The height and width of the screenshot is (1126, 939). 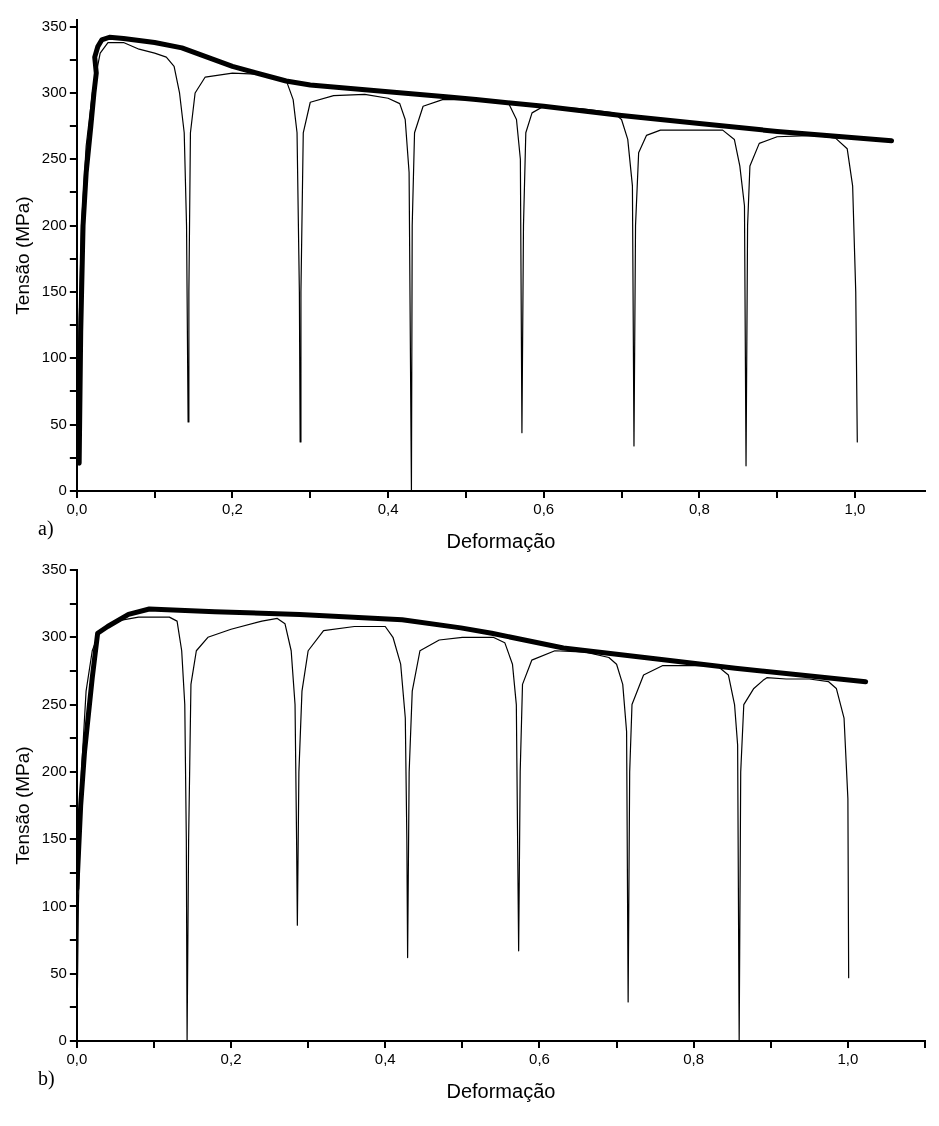 What do you see at coordinates (46, 528) in the screenshot?
I see `text: a)` at bounding box center [46, 528].